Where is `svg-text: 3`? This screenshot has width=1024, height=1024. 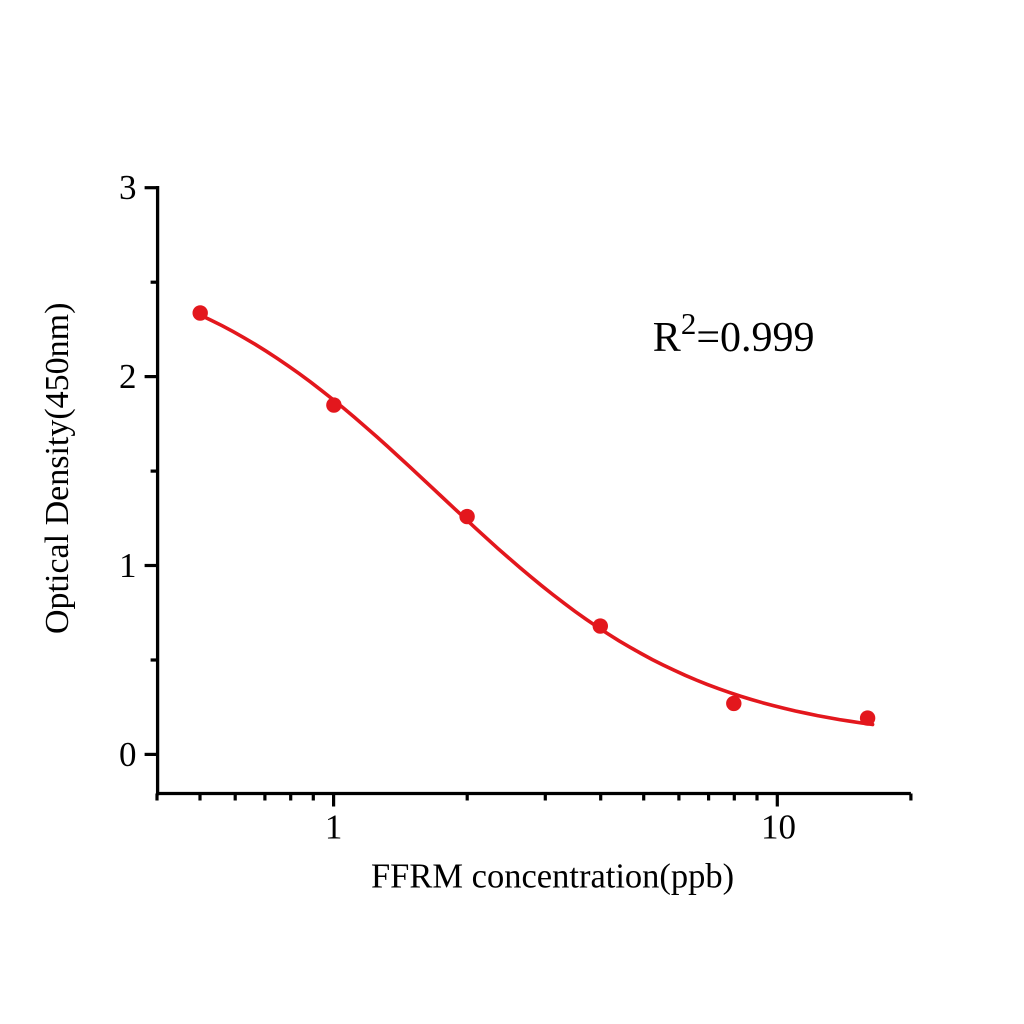 svg-text: 3 is located at coordinates (128, 187).